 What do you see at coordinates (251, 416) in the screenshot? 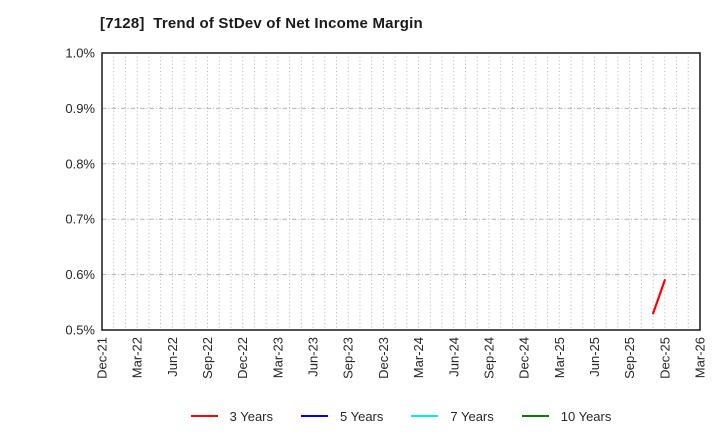
I see `legend-label-3-years: 3 Years` at bounding box center [251, 416].